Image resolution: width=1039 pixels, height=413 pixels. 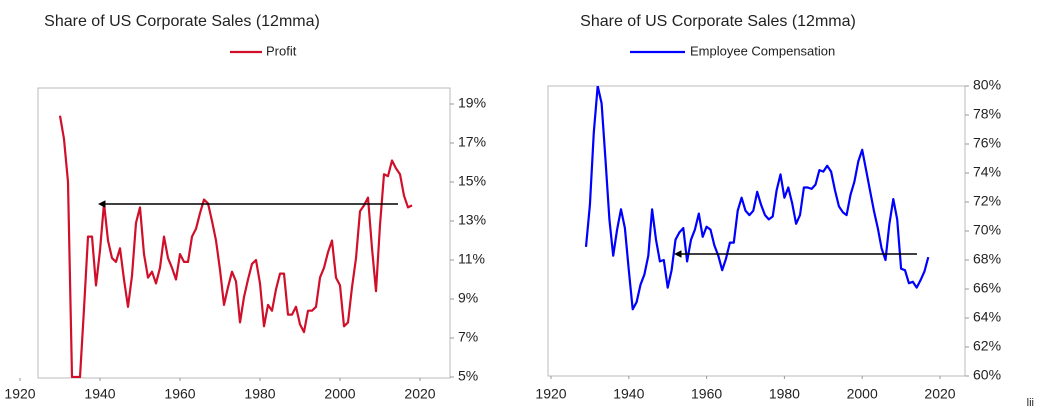 I want to click on y-tick-label: 78%, so click(x=987, y=114).